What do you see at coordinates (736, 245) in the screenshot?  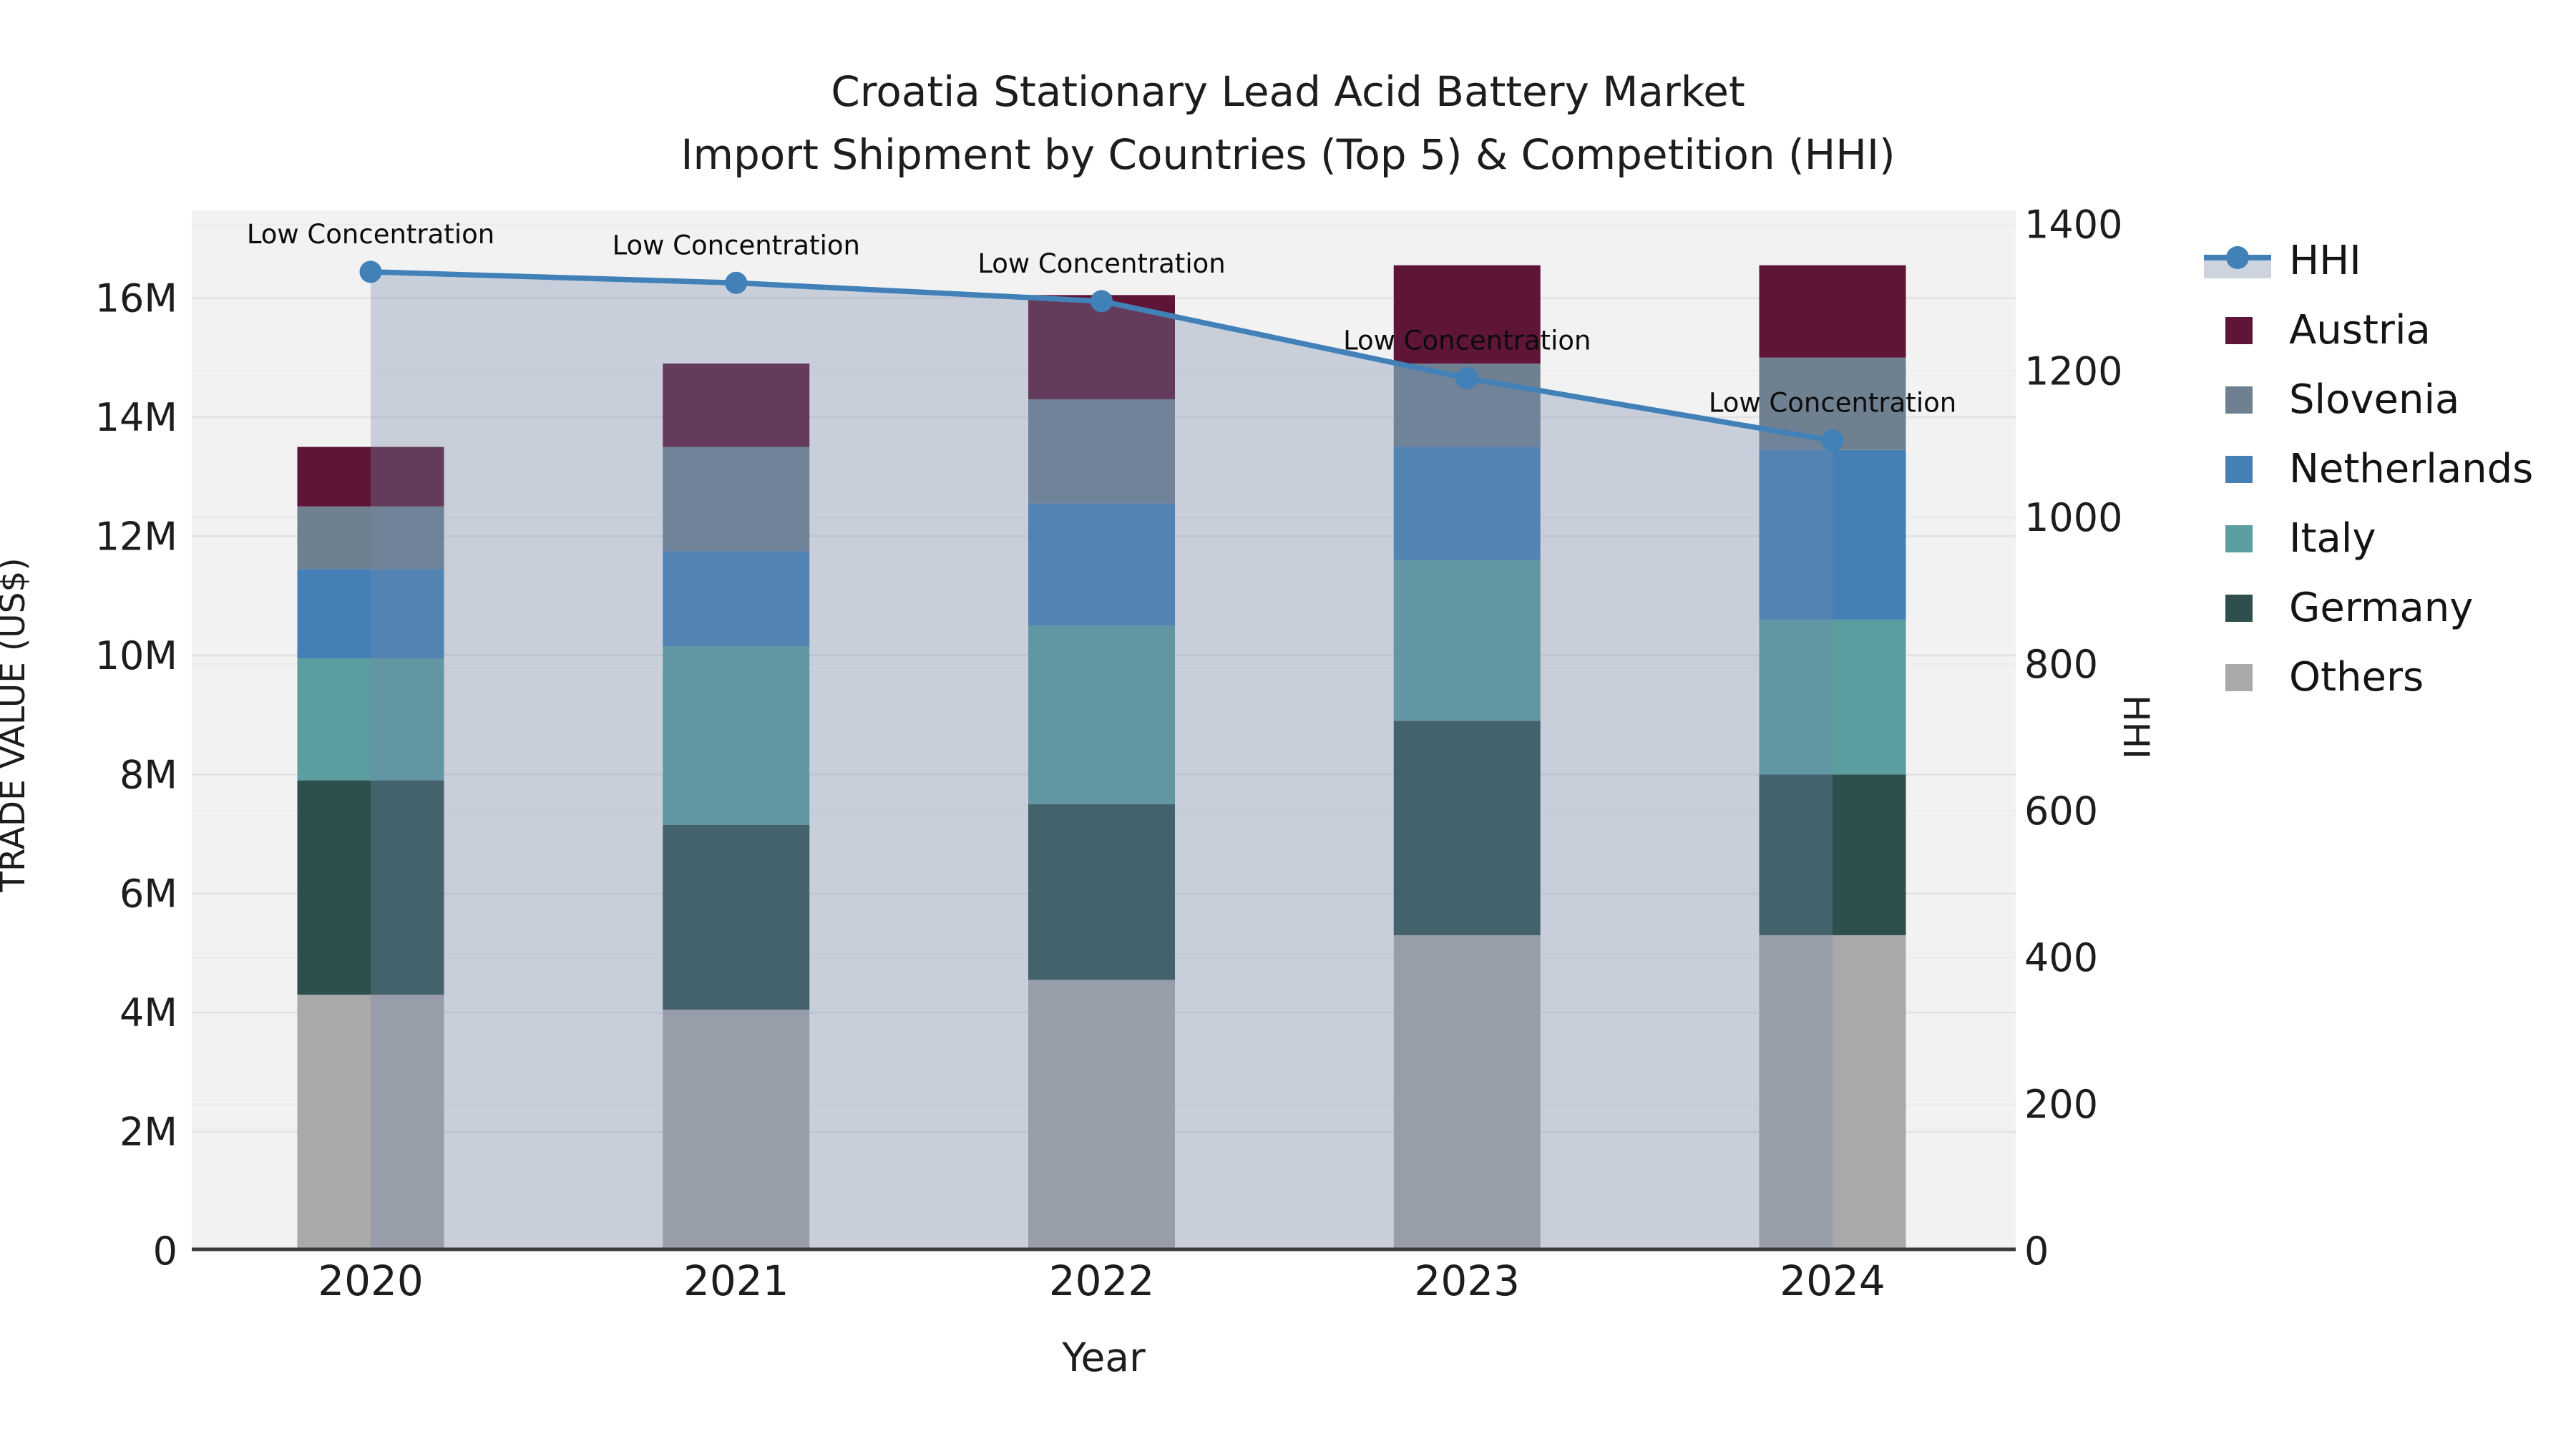 I see `annotation-2021: Low Concentration` at bounding box center [736, 245].